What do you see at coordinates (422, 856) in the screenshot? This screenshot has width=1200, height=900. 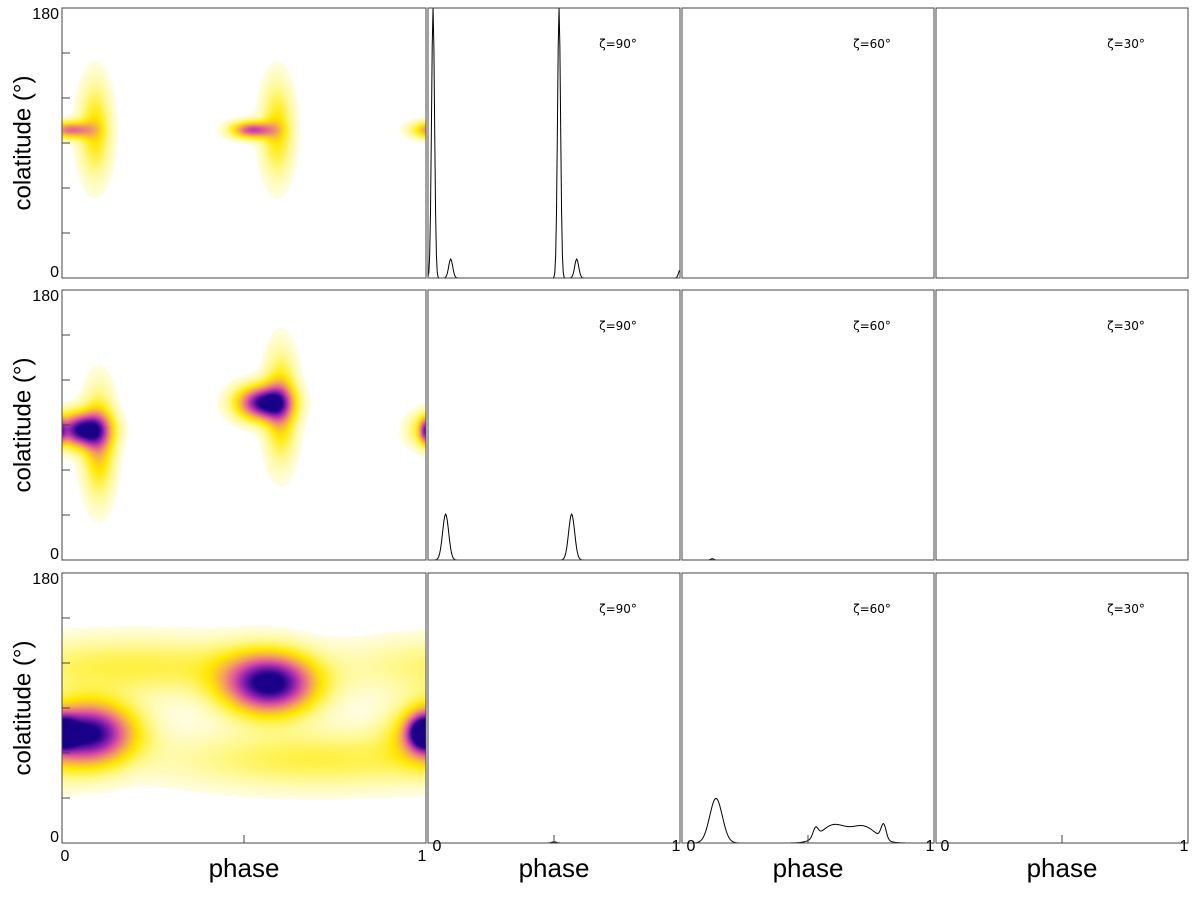 I see `x-tick-label-1-map: 1` at bounding box center [422, 856].